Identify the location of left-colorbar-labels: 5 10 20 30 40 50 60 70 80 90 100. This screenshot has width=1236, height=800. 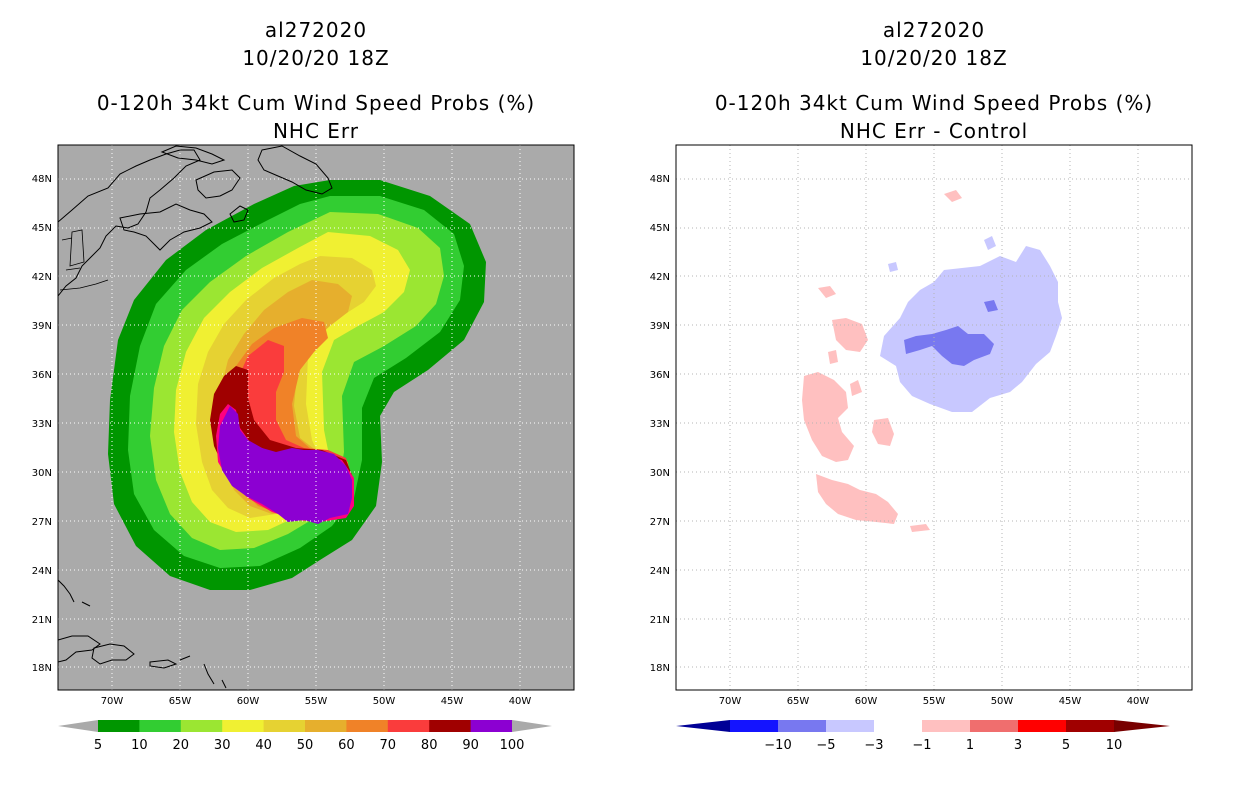
(309, 745).